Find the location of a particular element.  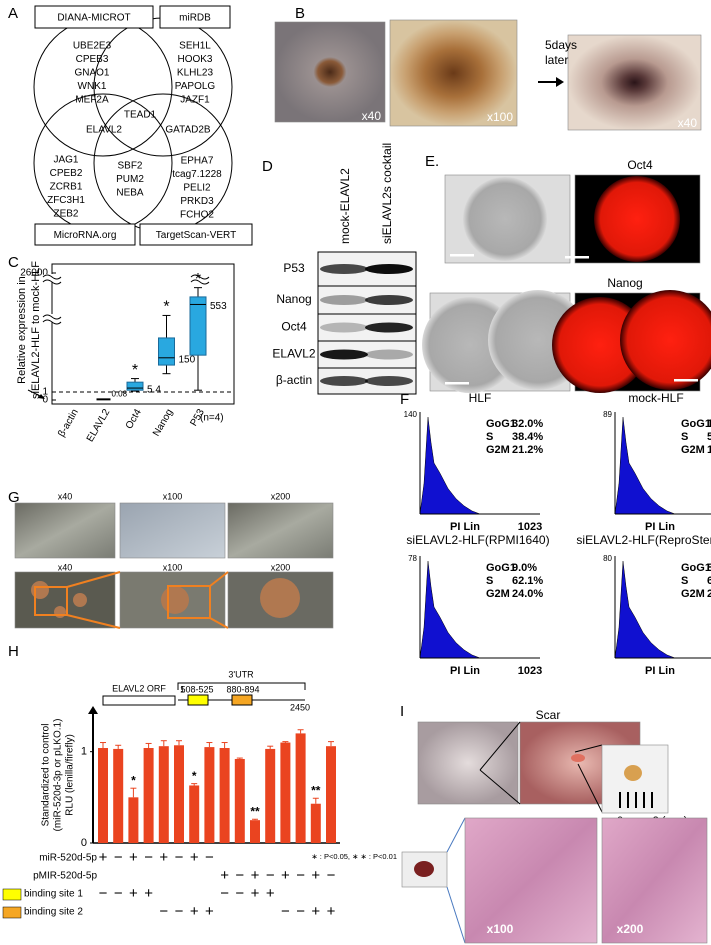

construct-label: 508-525 is located at coordinates (196, 689).